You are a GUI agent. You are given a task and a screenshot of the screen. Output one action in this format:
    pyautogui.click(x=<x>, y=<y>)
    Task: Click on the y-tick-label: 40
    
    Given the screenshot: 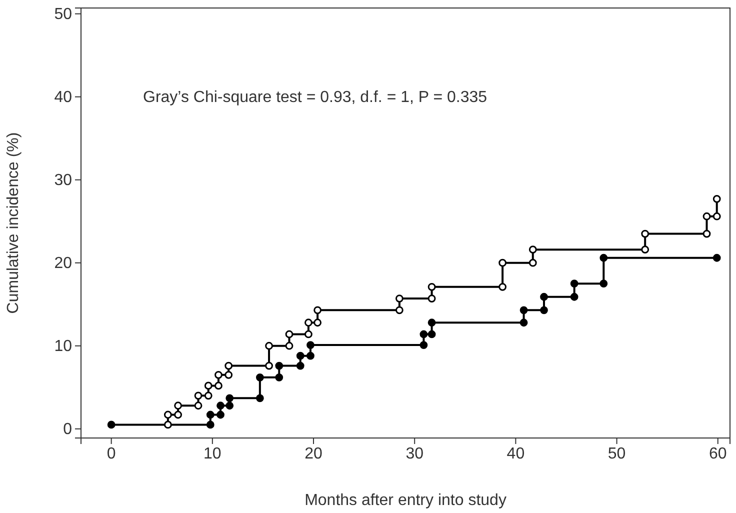 What is the action you would take?
    pyautogui.click(x=63, y=97)
    